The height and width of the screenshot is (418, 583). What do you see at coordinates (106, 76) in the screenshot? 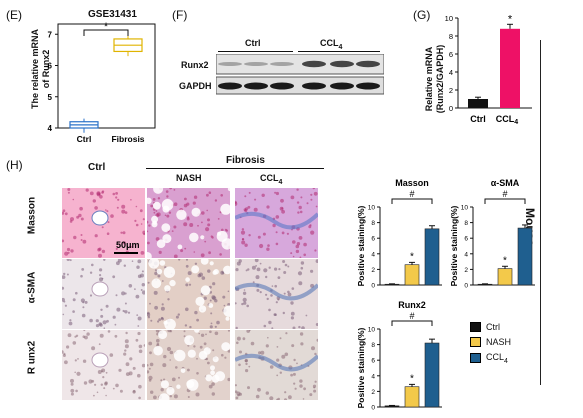
I see `panel-e-frame` at bounding box center [106, 76].